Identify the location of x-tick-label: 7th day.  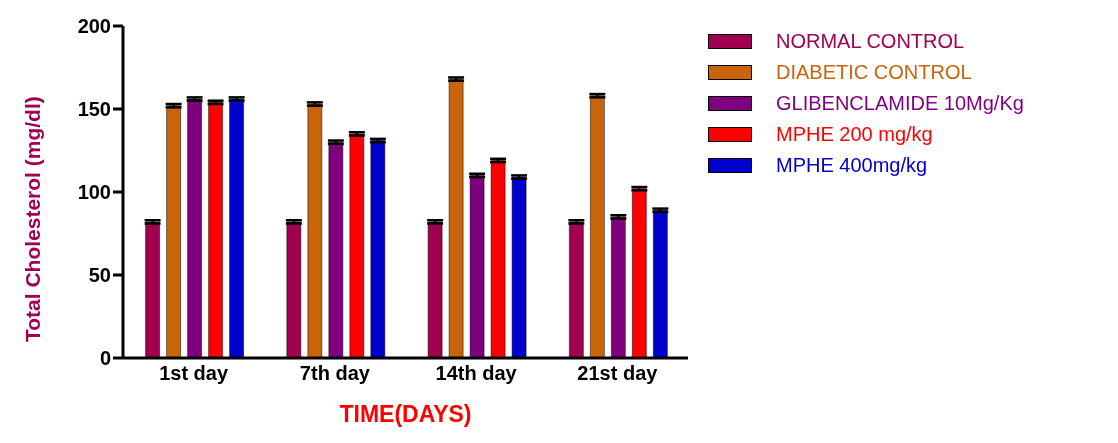
(335, 373).